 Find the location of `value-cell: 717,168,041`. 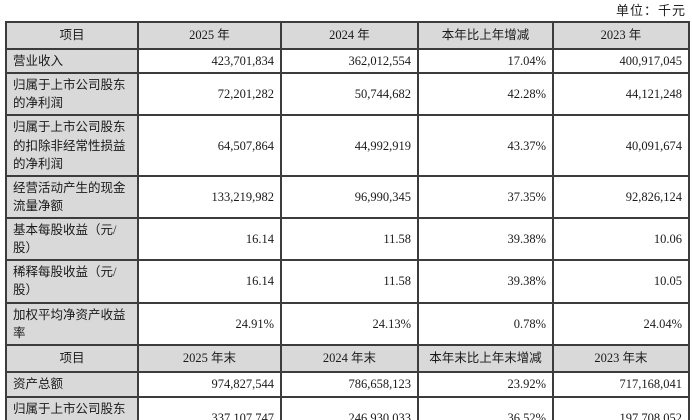

value-cell: 717,168,041 is located at coordinates (621, 384).